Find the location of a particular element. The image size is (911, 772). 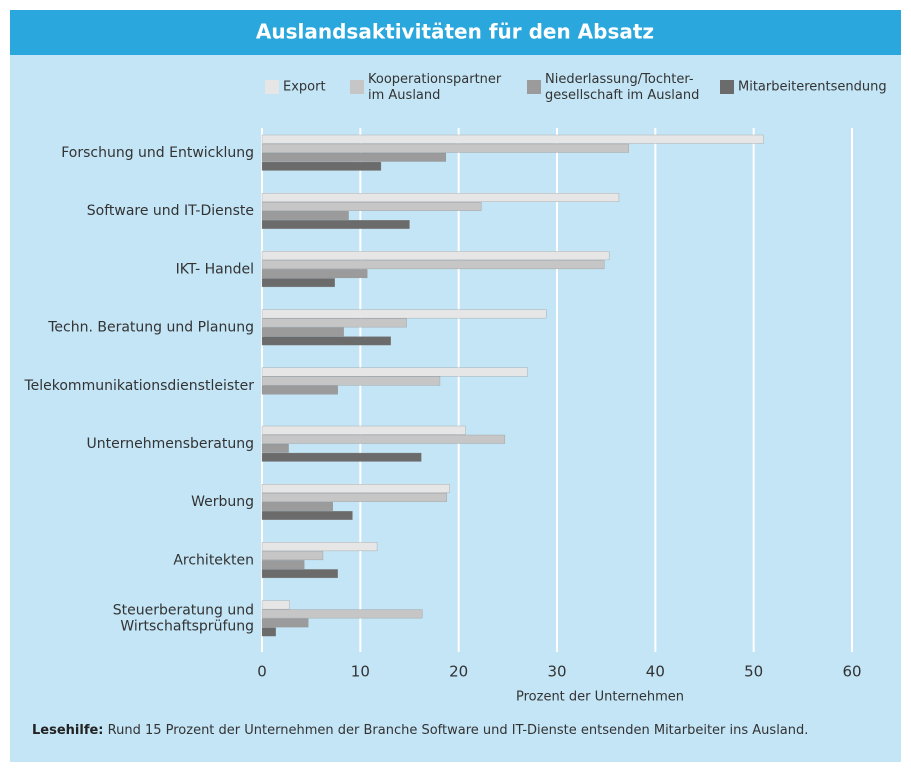

x-tick-label: 30 is located at coordinates (556, 672).